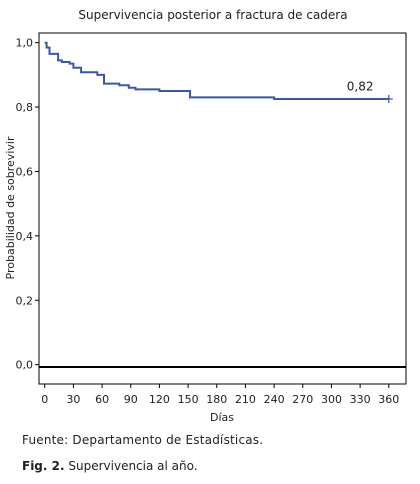 This screenshot has height=484, width=420. What do you see at coordinates (216, 70) in the screenshot?
I see `survival-curve` at bounding box center [216, 70].